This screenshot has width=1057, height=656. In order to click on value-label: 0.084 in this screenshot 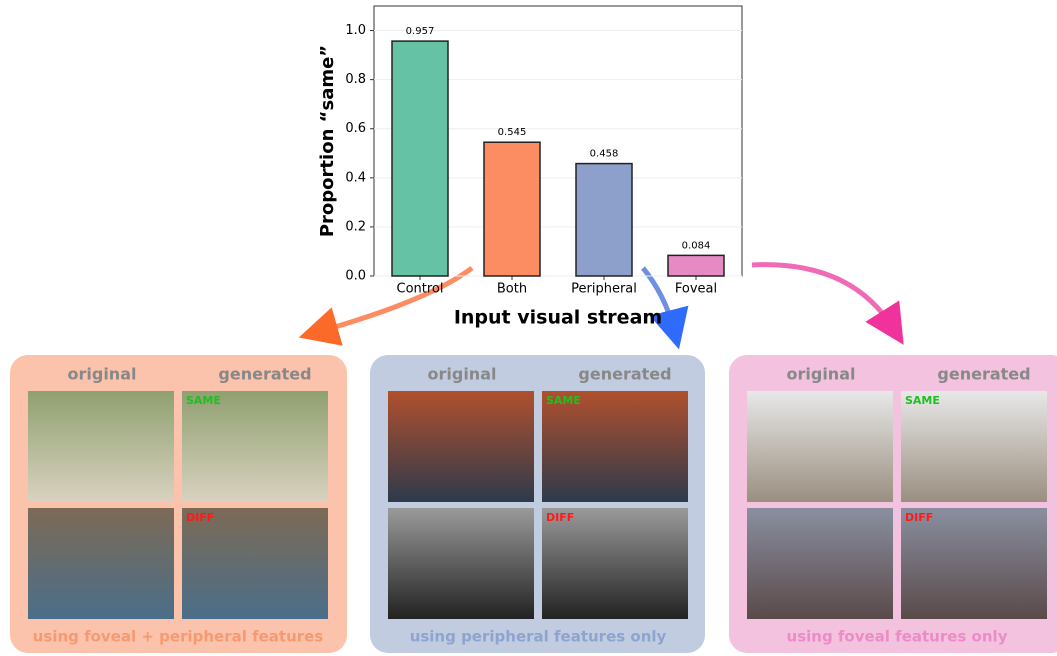, I will do `click(696, 245)`.